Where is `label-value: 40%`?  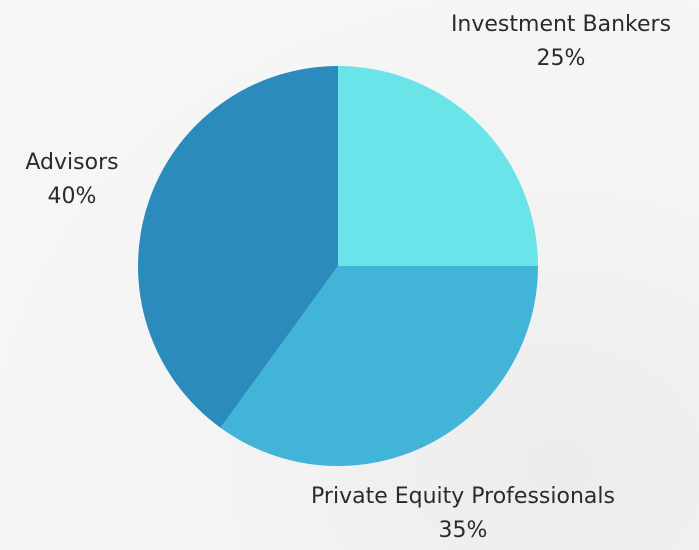
label-value: 40% is located at coordinates (72, 196).